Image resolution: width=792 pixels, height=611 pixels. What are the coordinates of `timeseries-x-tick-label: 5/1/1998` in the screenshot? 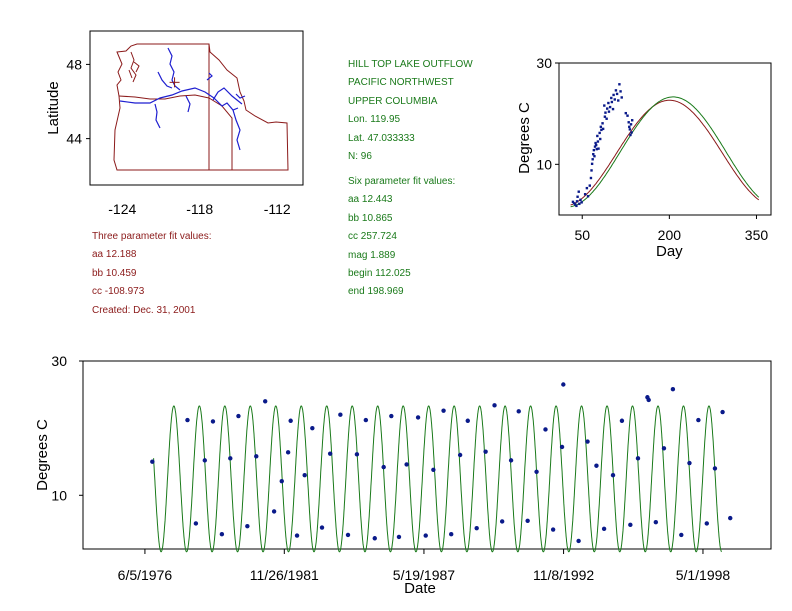 It's located at (703, 575).